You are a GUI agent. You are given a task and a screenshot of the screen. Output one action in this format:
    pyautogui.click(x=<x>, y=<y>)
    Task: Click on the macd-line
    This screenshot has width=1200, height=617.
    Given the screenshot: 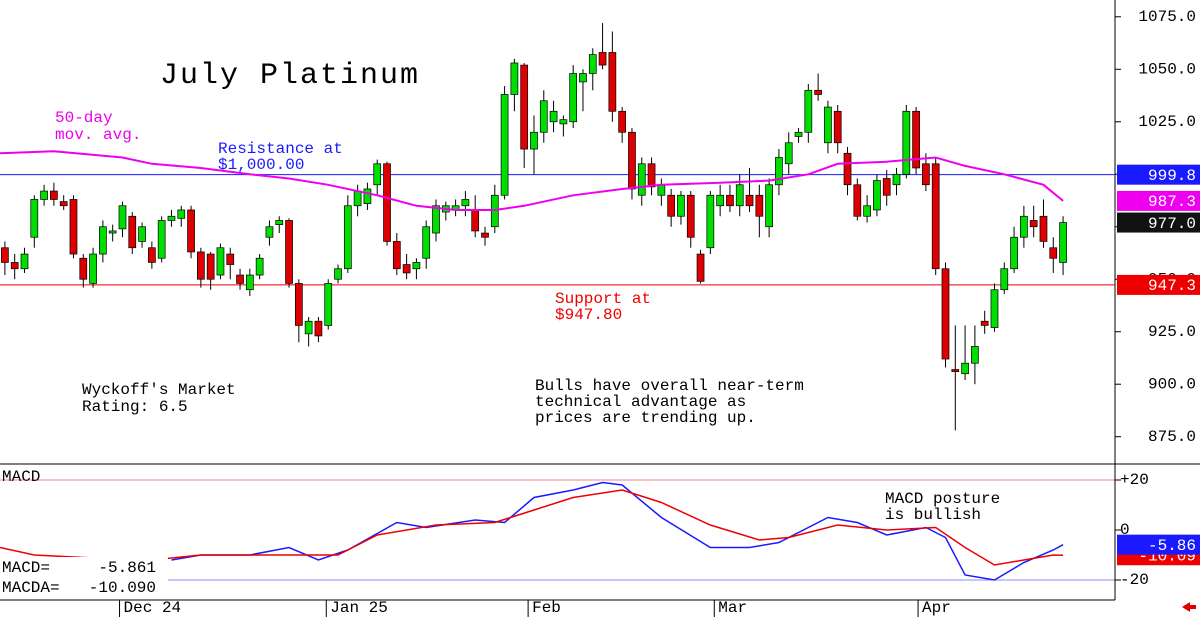 What is the action you would take?
    pyautogui.click(x=532, y=527)
    